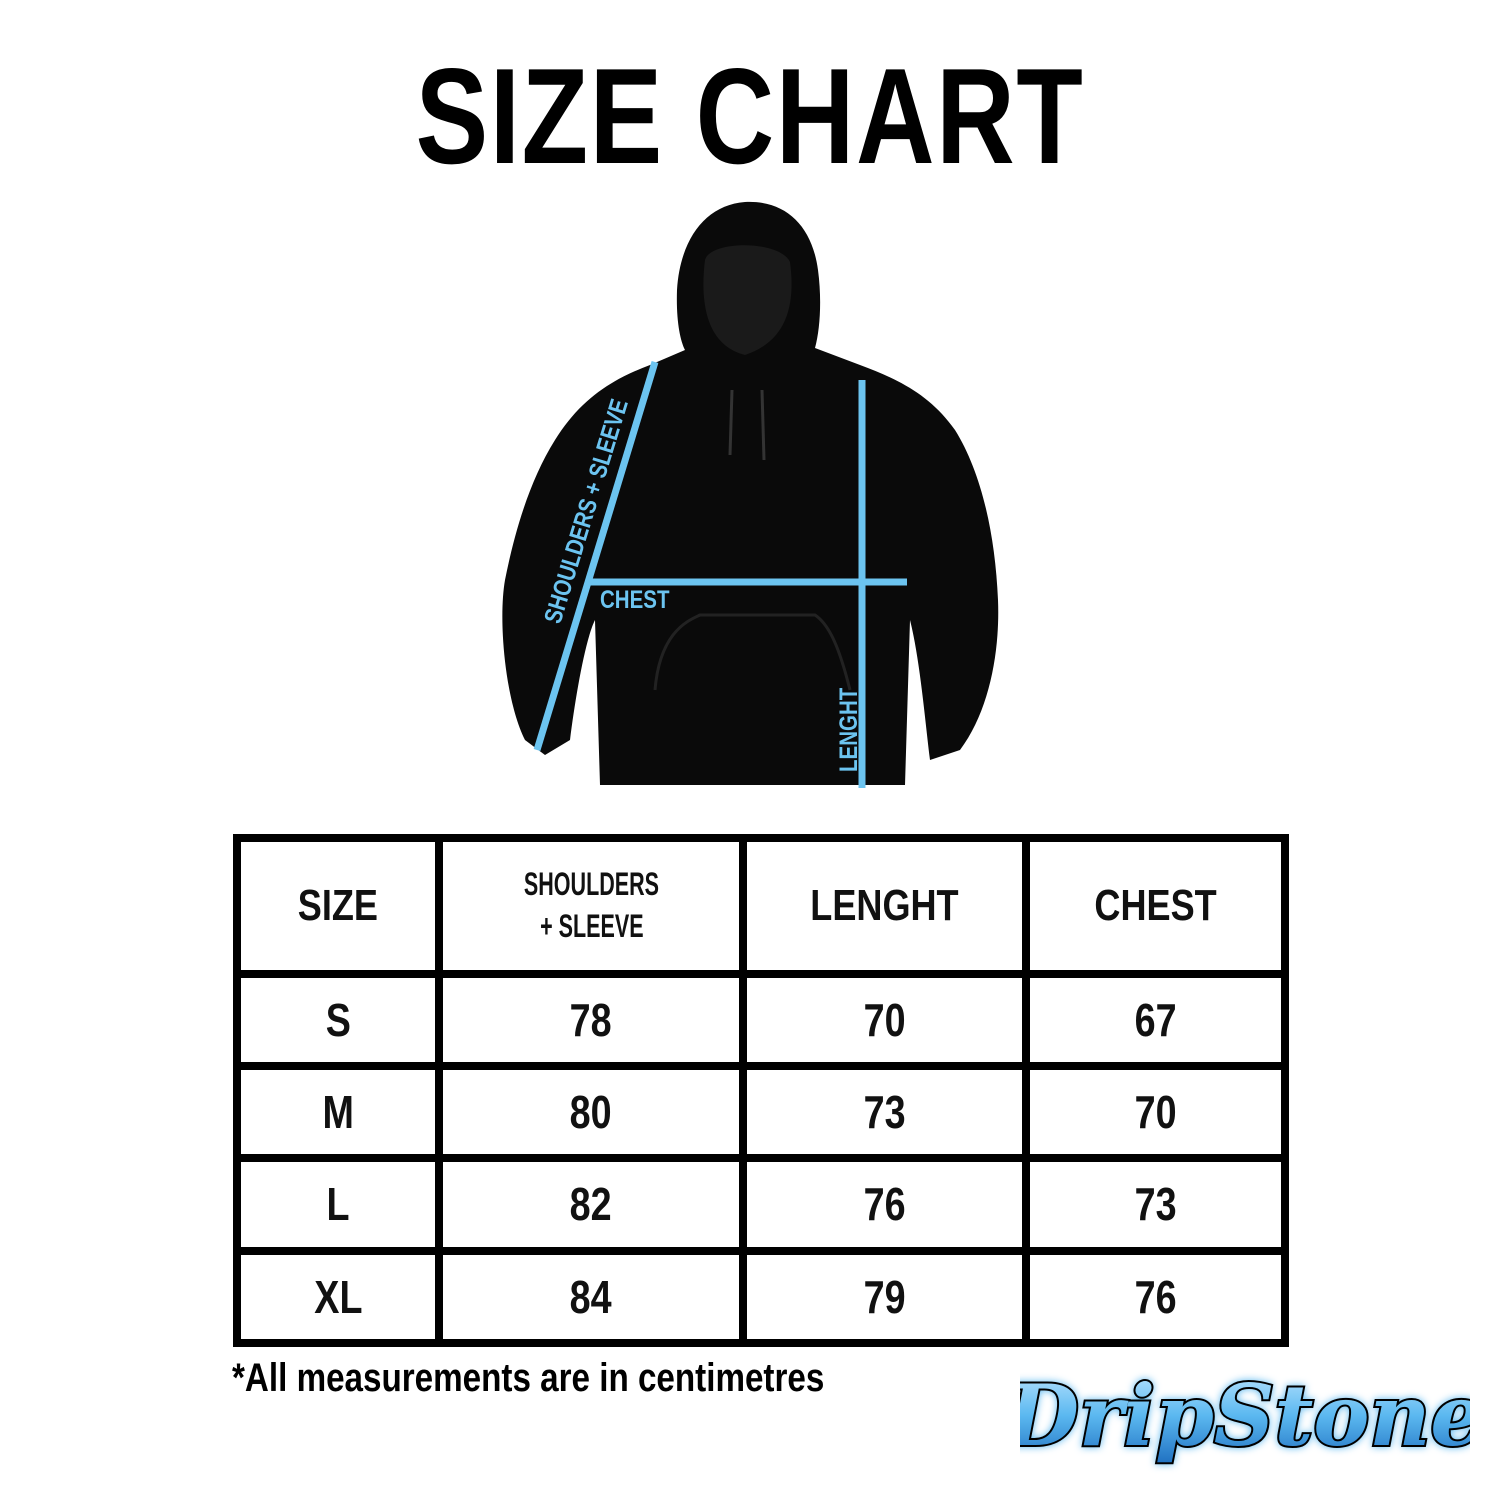 The width and height of the screenshot is (1500, 1500). Describe the element at coordinates (635, 599) in the screenshot. I see `chest-label: CHEST` at that location.